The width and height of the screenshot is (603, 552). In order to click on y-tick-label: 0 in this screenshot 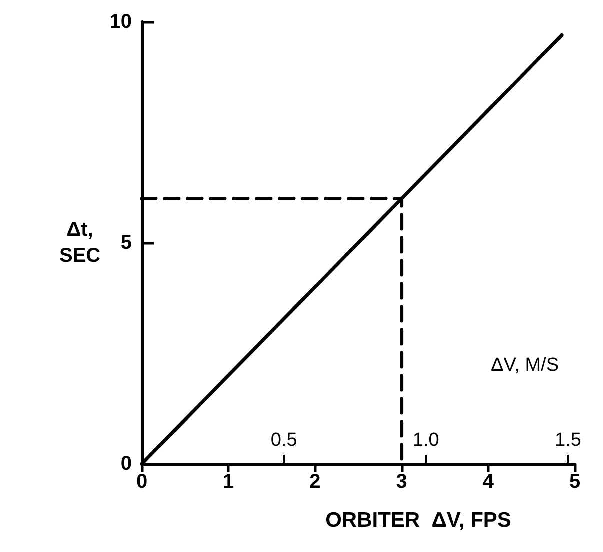, I will do `click(126, 464)`.